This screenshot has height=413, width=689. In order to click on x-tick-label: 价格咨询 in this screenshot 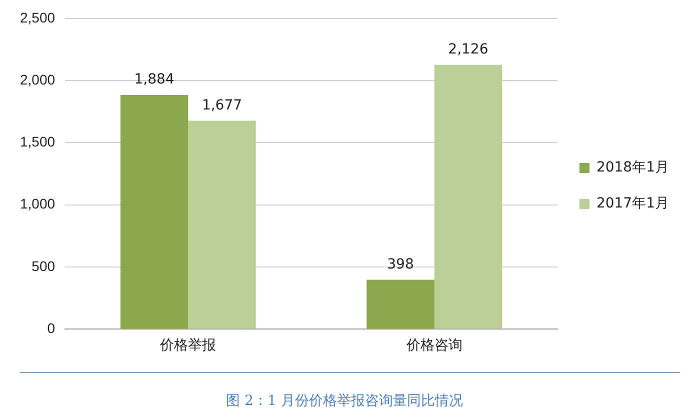, I will do `click(433, 344)`.